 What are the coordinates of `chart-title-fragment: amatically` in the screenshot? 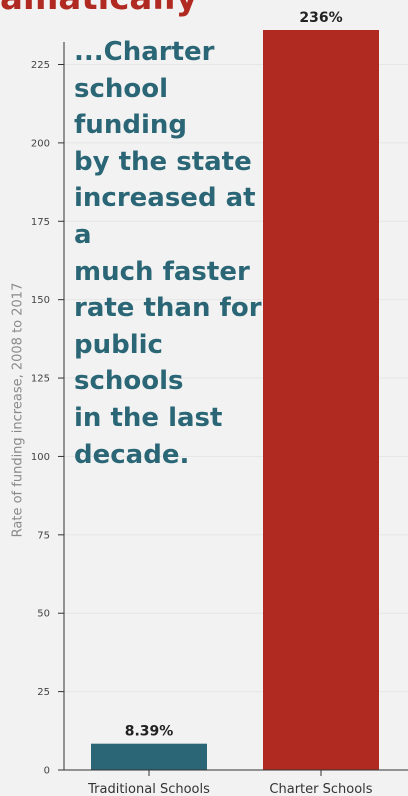 It's located at (99, 9).